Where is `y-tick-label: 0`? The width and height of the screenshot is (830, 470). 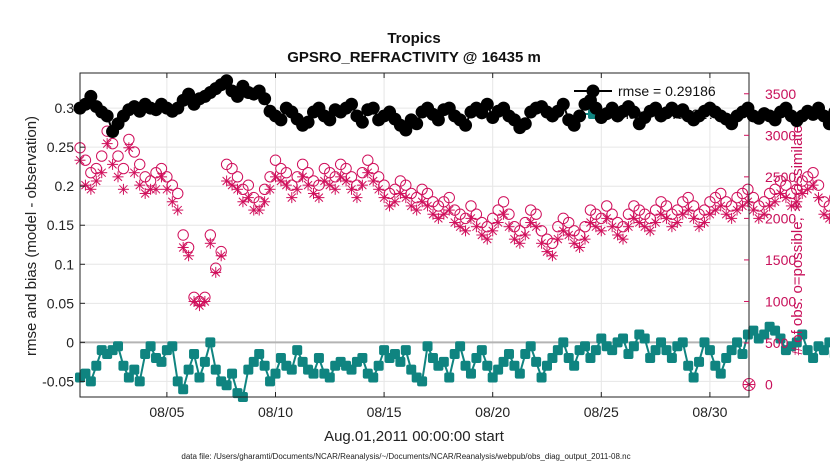 y-tick-label: 0 is located at coordinates (70, 342).